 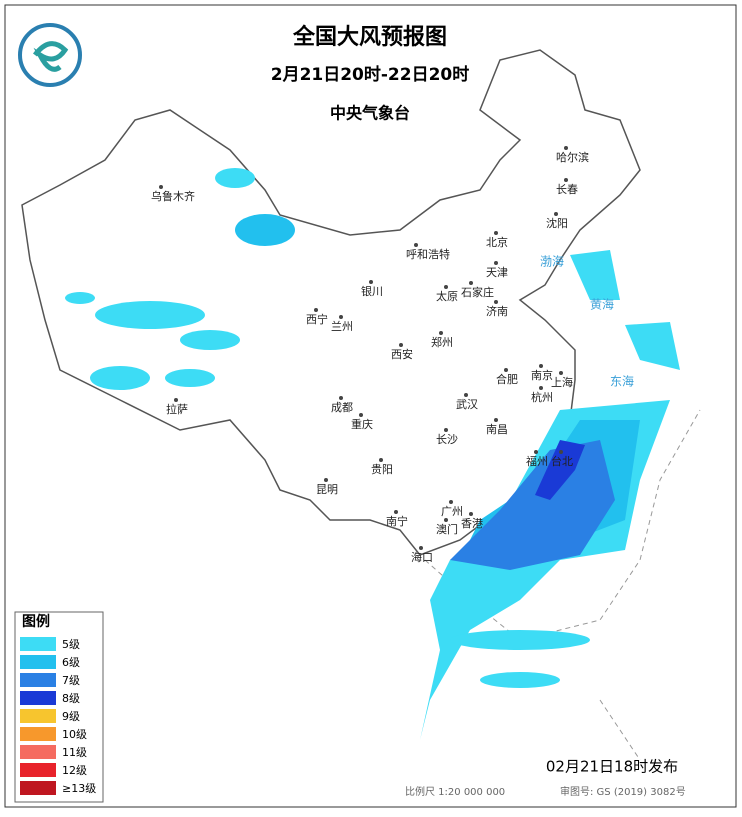 I want to click on city-label: 香港, so click(x=472, y=523).